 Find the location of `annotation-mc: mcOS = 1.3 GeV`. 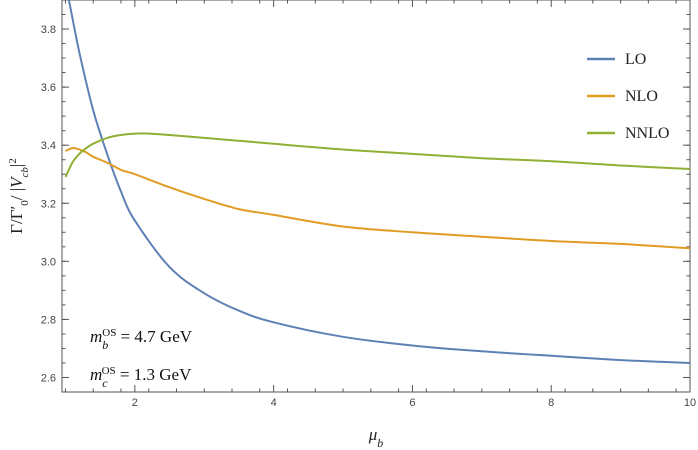

annotation-mc: mcOS = 1.3 GeV is located at coordinates (141, 377).